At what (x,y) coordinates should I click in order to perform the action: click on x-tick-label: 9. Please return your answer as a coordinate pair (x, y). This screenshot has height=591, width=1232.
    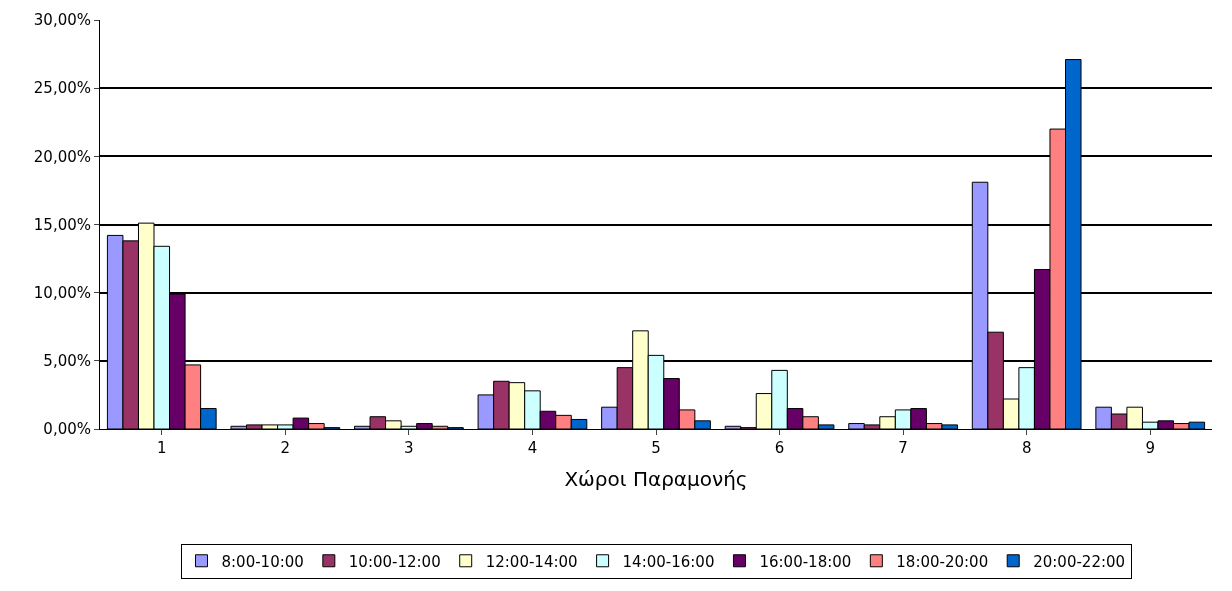
    Looking at the image, I should click on (1150, 448).